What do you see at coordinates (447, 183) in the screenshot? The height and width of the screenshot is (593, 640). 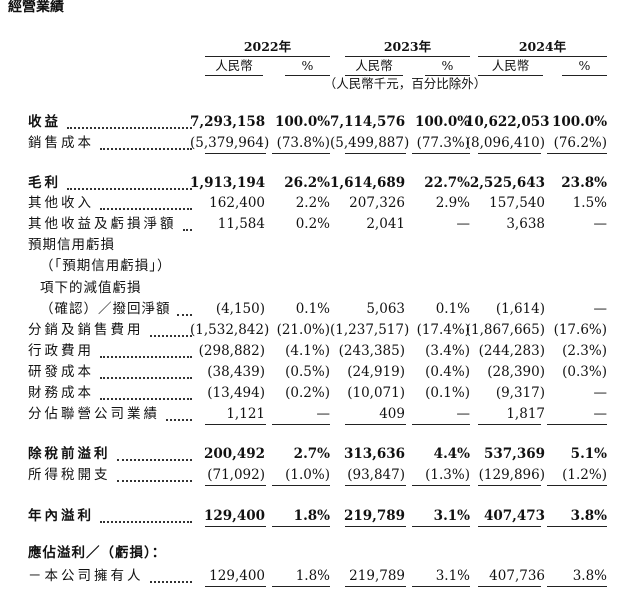 I see `cell-value: 22.7%` at bounding box center [447, 183].